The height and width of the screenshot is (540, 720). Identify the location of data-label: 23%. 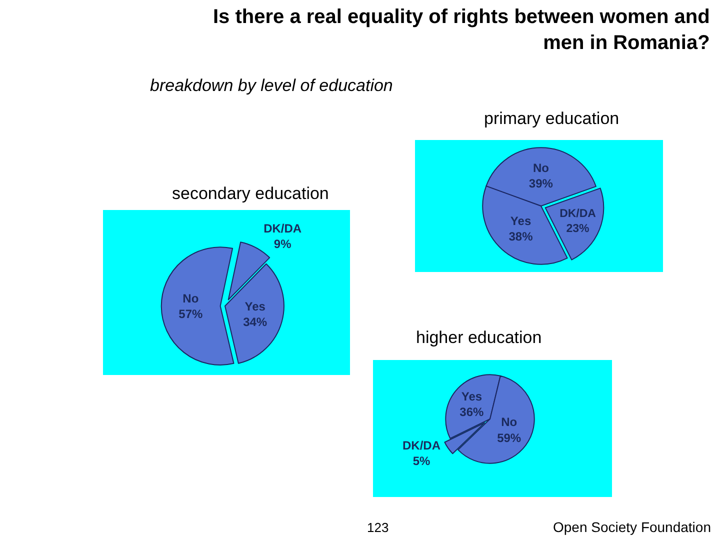
(578, 229).